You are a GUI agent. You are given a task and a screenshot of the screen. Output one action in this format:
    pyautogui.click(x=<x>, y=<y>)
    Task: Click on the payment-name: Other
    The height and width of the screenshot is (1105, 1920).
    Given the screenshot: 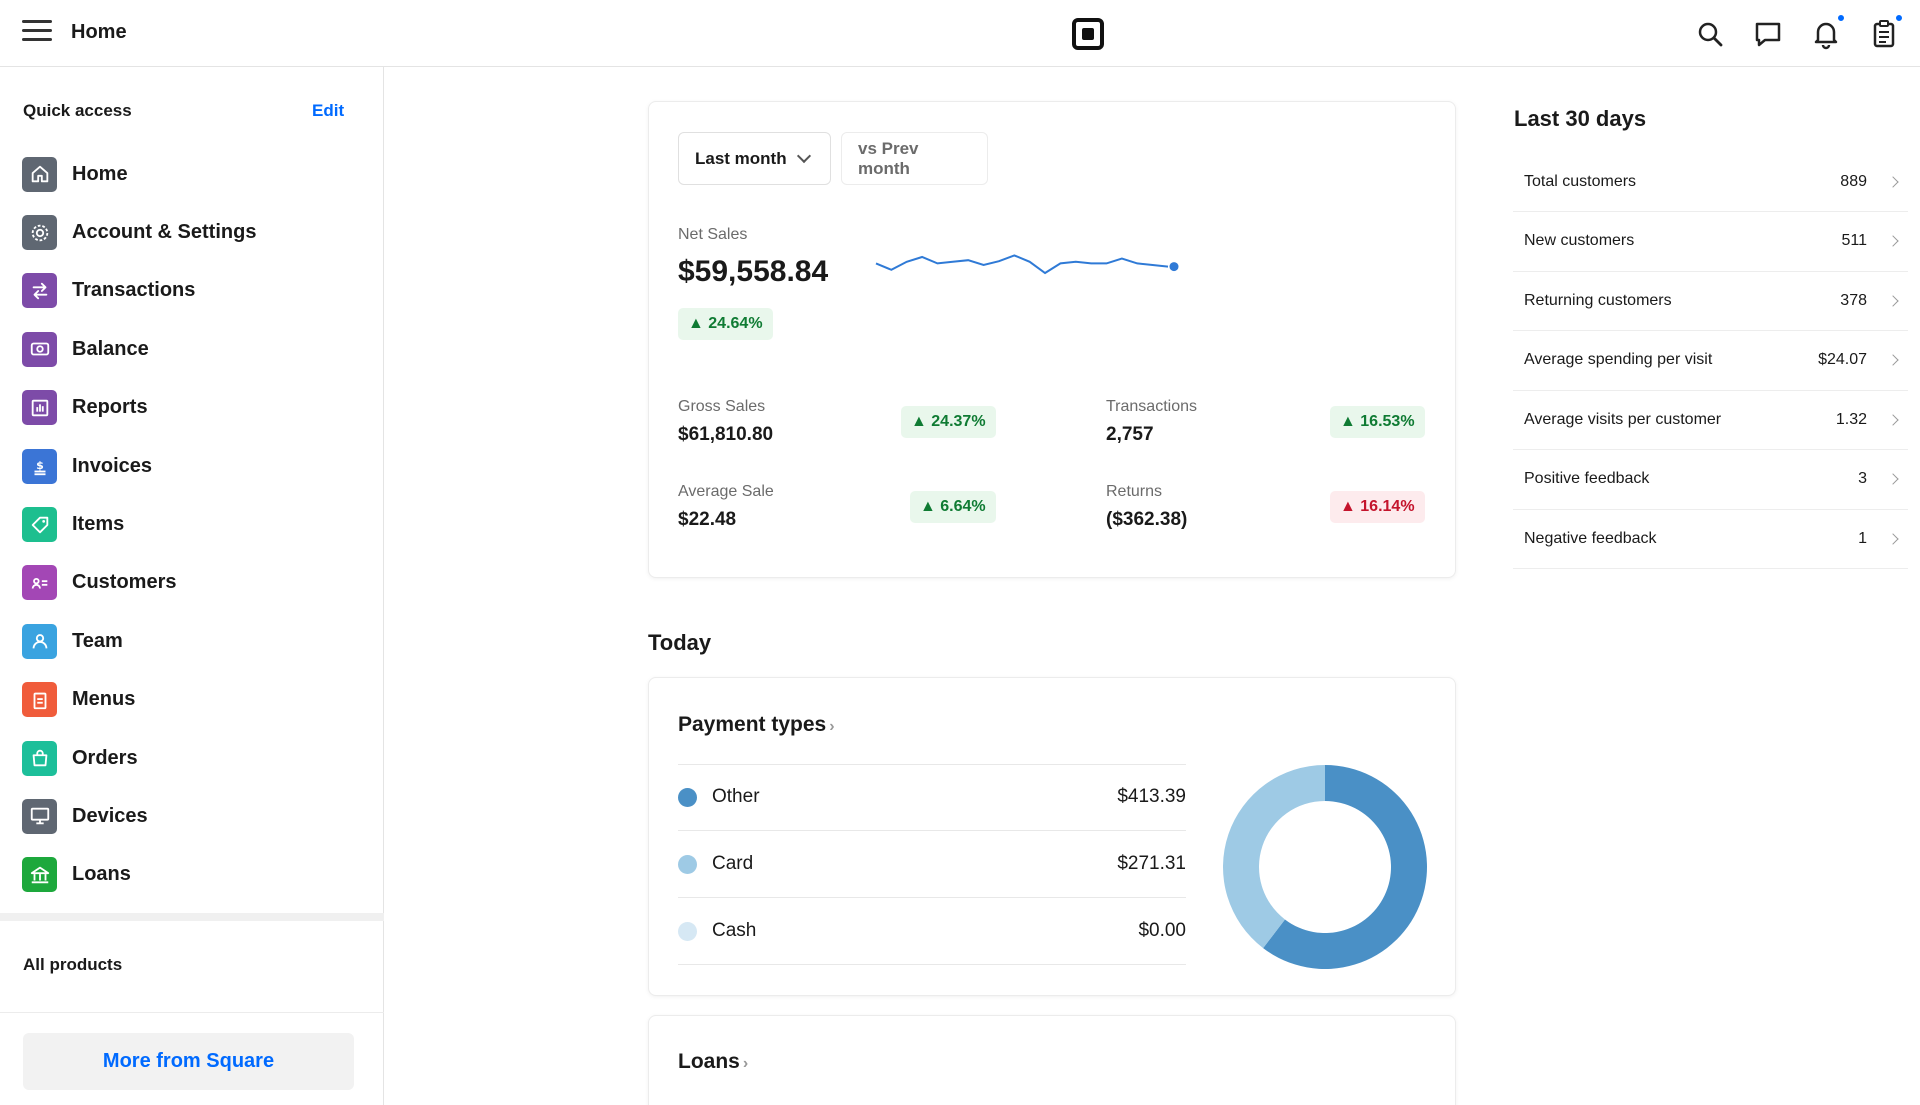 What is the action you would take?
    pyautogui.click(x=736, y=796)
    